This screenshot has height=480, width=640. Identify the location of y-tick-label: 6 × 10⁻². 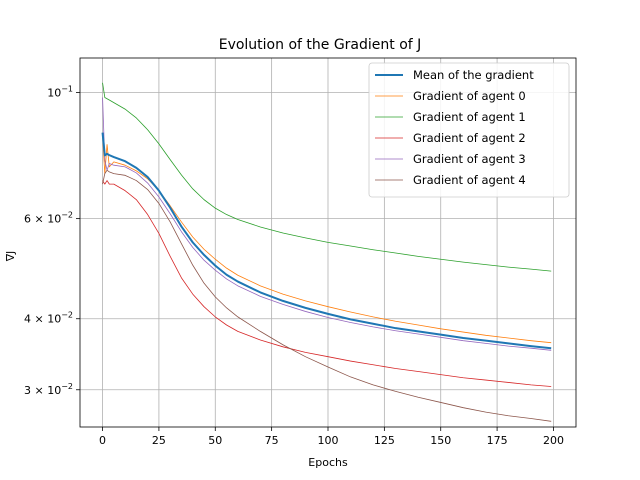
(48, 218).